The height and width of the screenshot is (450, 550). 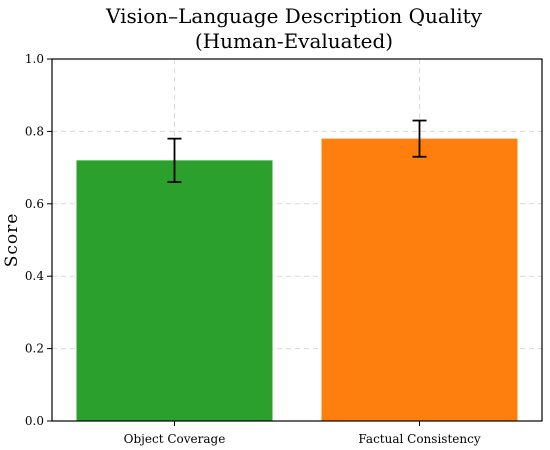 What do you see at coordinates (175, 439) in the screenshot?
I see `x-tick-label: Object Coverage` at bounding box center [175, 439].